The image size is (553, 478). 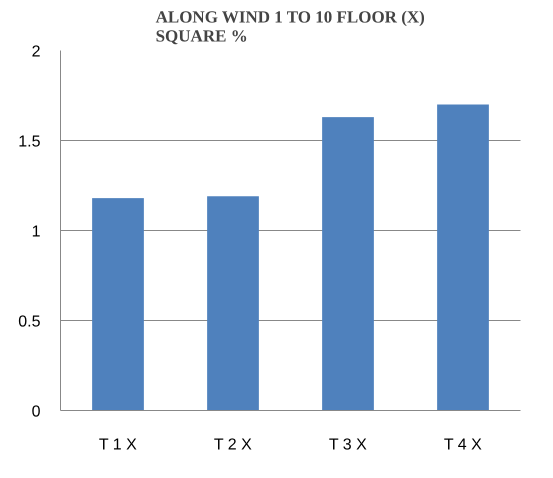 I want to click on x-tick-label: T 1 X, so click(x=118, y=445).